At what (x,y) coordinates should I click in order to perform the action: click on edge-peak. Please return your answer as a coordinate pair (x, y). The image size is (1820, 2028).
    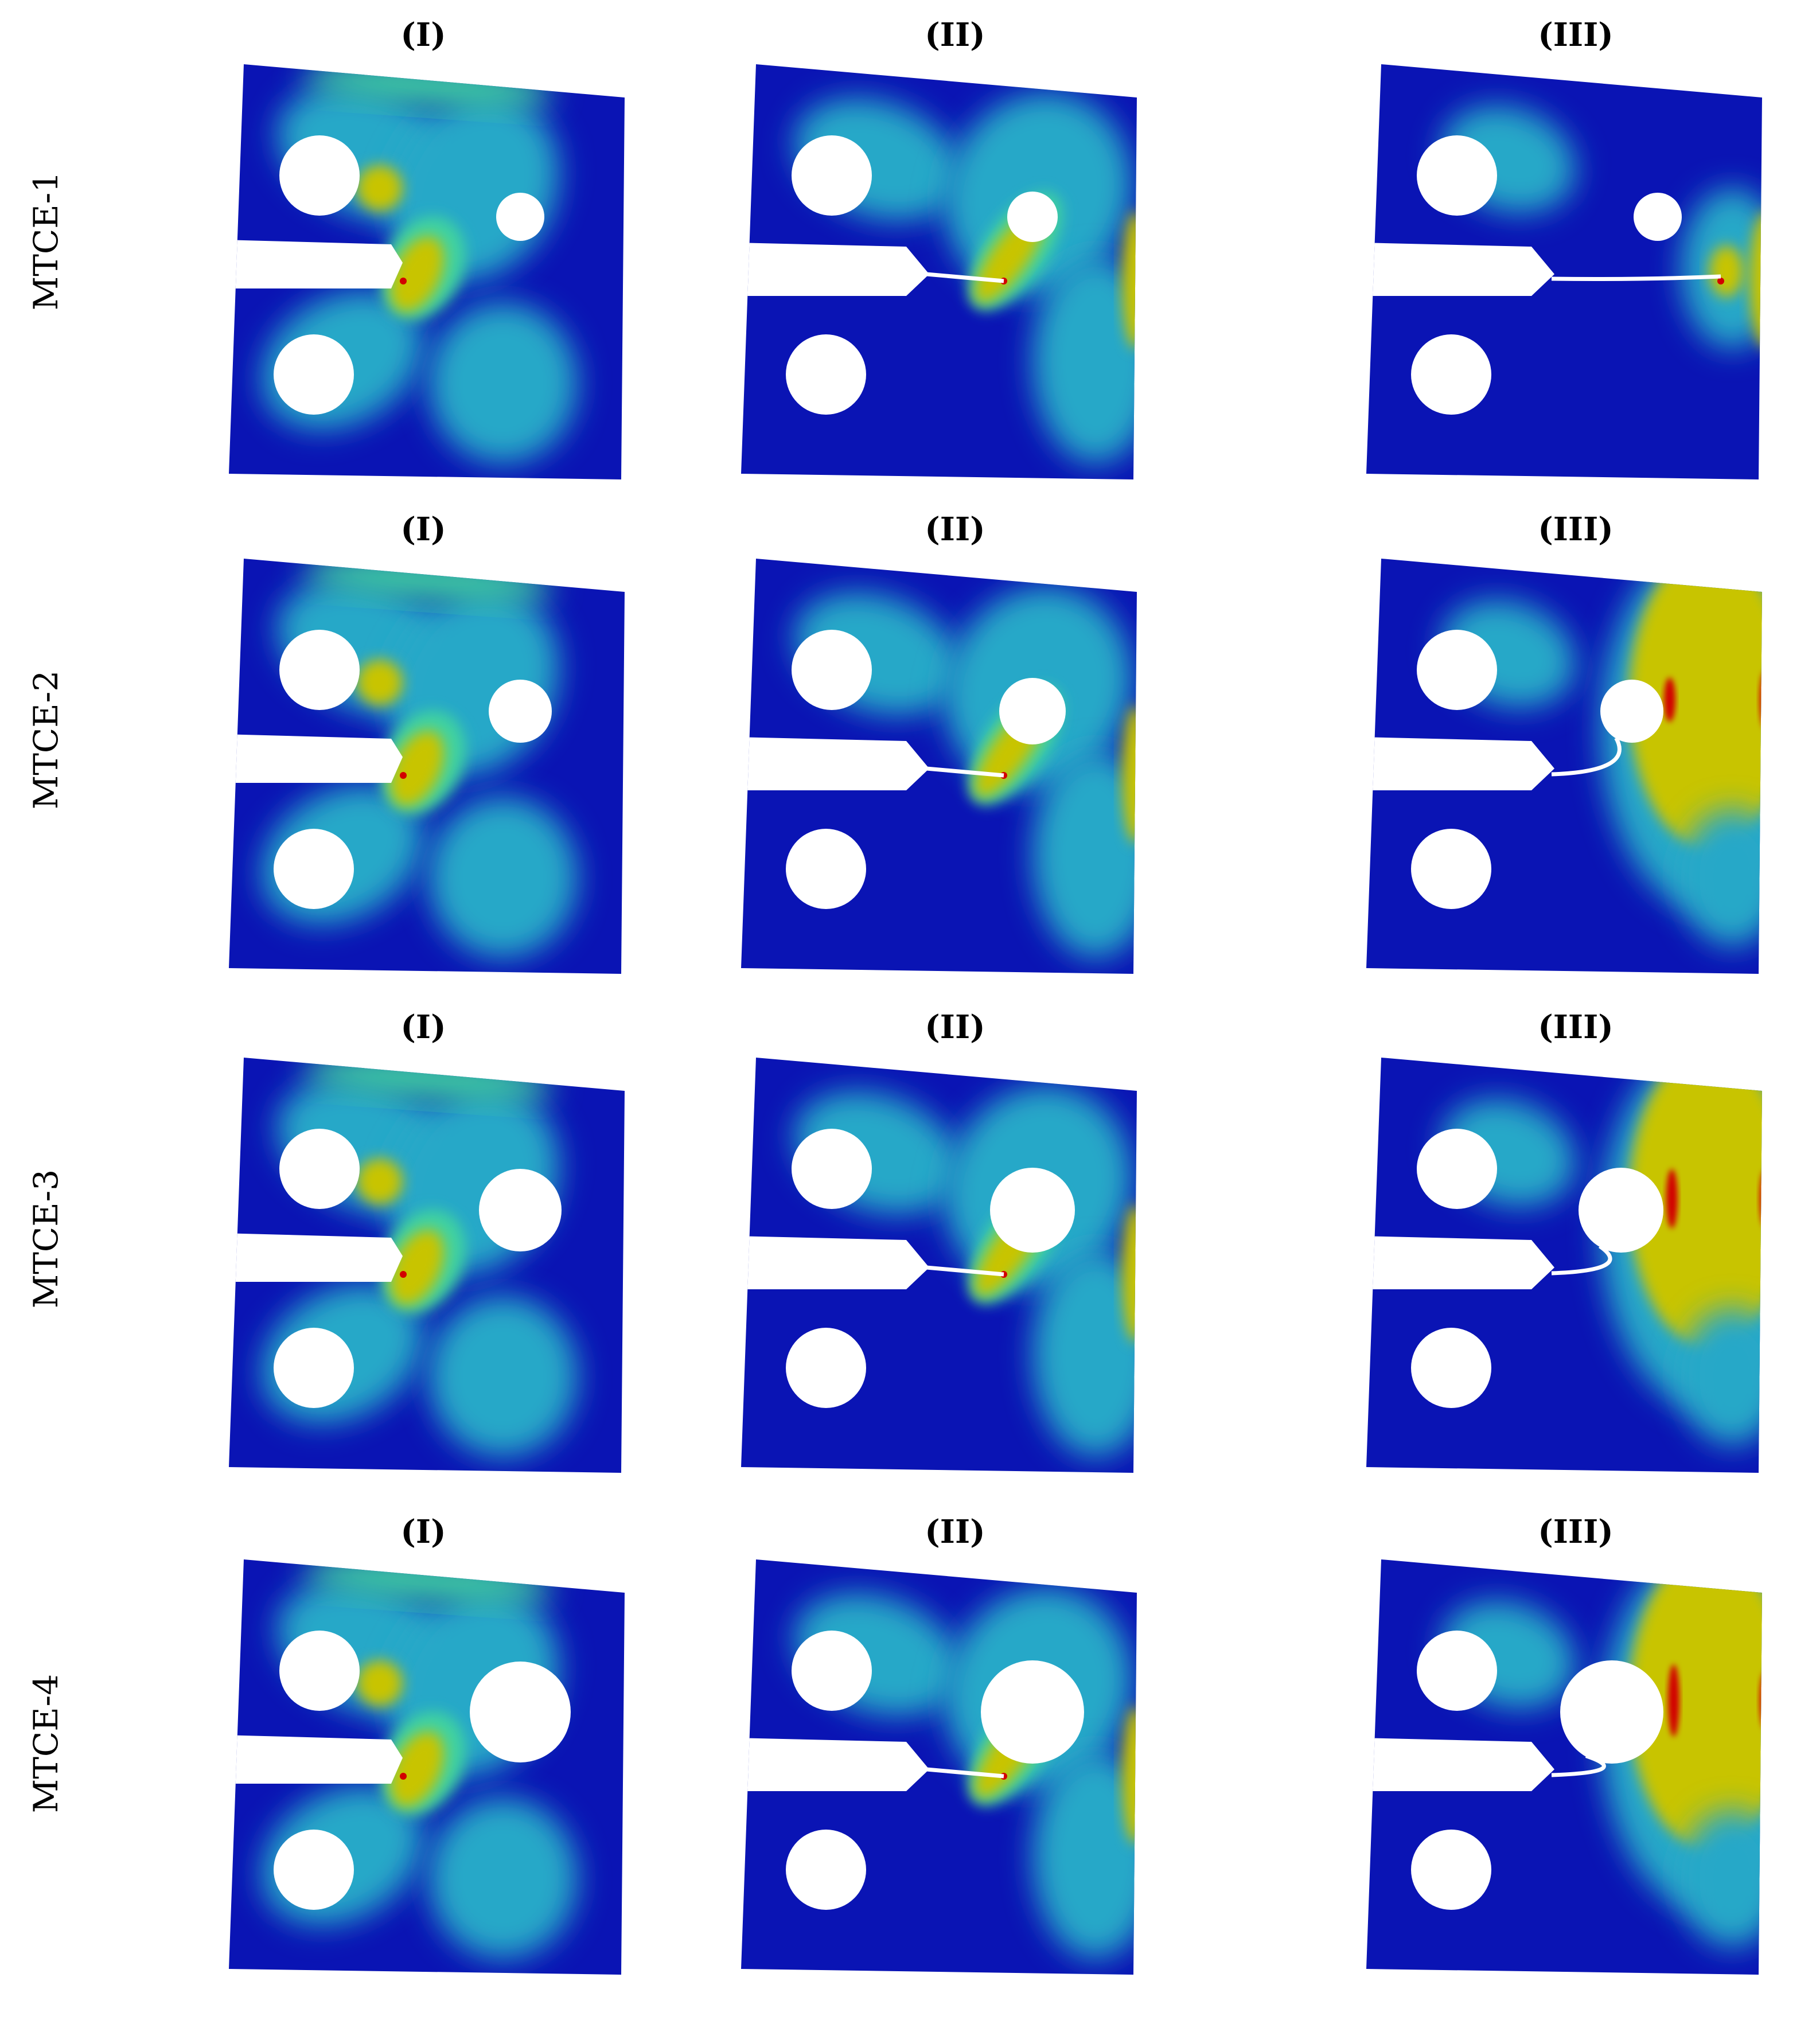
    Looking at the image, I should click on (1761, 1700).